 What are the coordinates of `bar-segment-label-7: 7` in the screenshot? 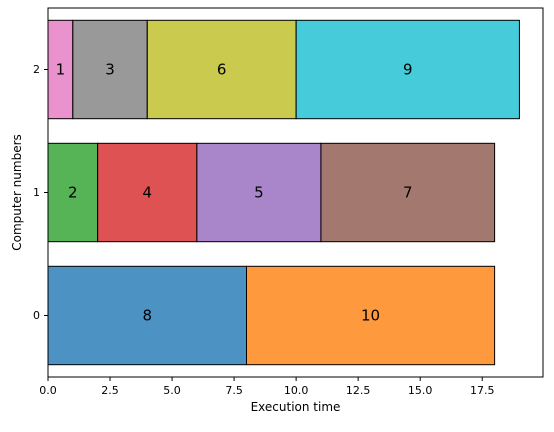 It's located at (408, 193).